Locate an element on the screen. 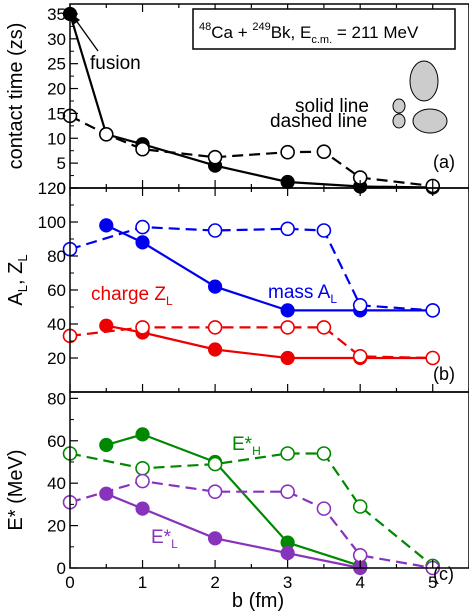 The width and height of the screenshot is (469, 614). mass-label-main: mass A is located at coordinates (299, 292).